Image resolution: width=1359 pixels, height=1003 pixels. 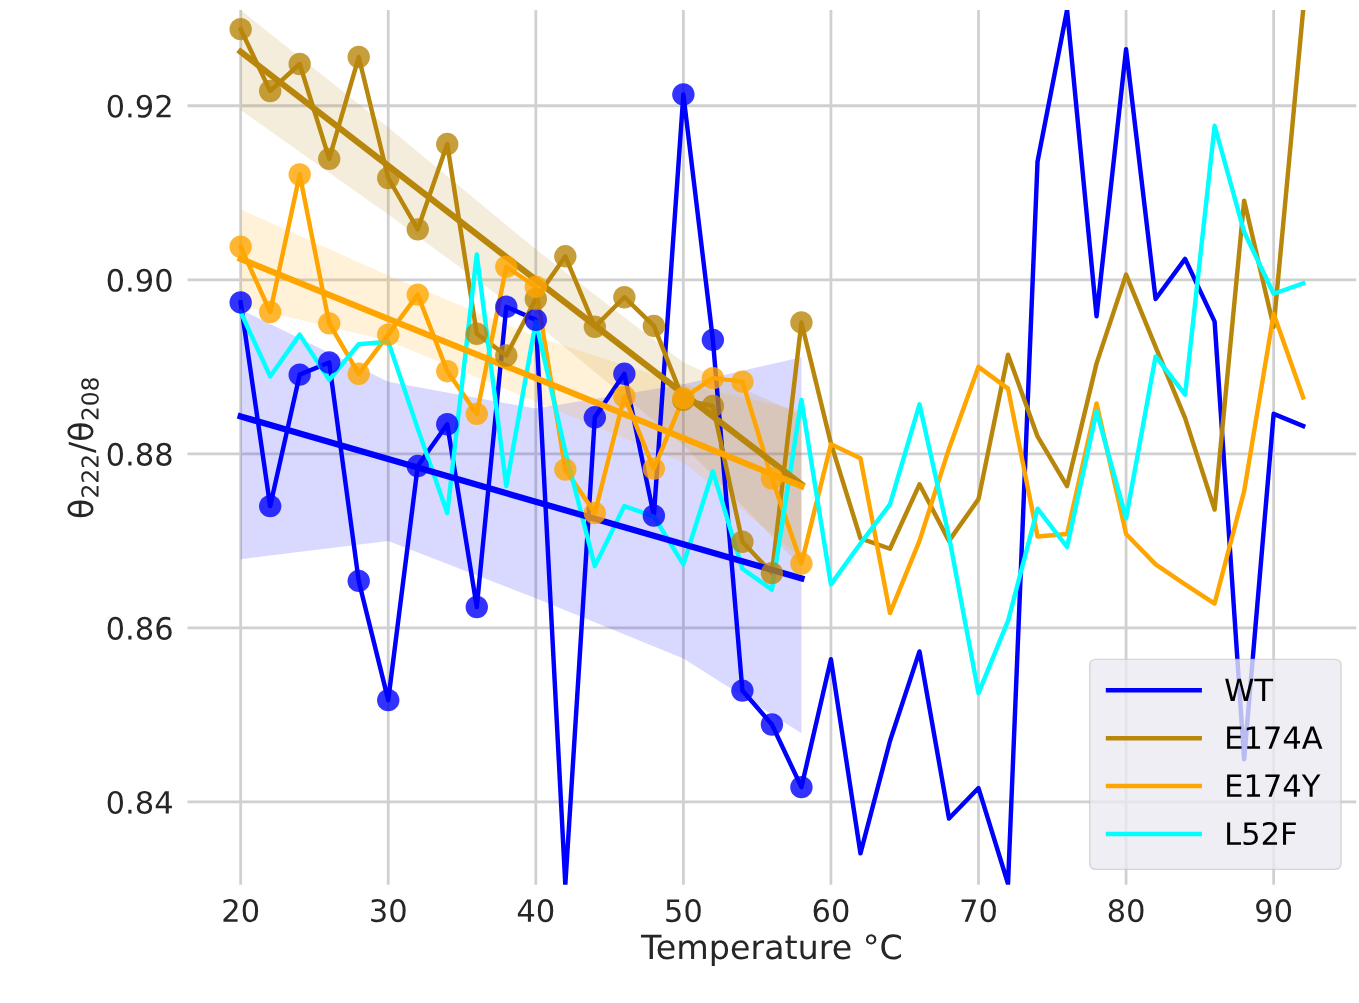 I want to click on x-tick-label: 30, so click(x=388, y=911).